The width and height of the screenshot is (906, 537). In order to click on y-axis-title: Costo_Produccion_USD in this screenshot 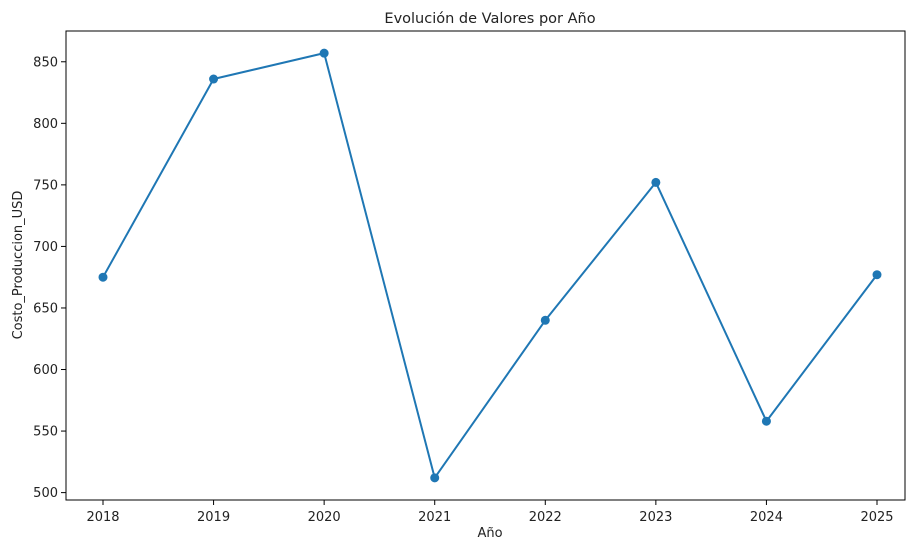, I will do `click(18, 265)`.